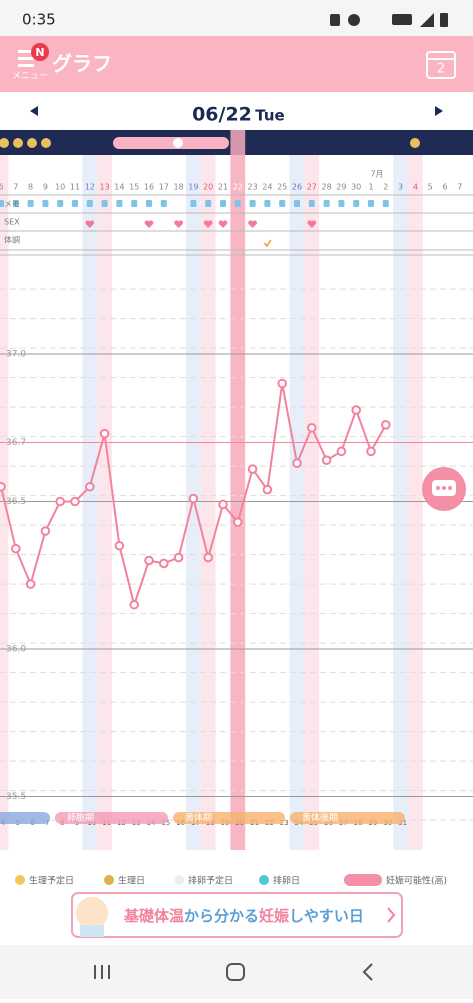 This screenshot has height=1003, width=473. What do you see at coordinates (153, 916) in the screenshot?
I see `banner-part: 基礎体温` at bounding box center [153, 916].